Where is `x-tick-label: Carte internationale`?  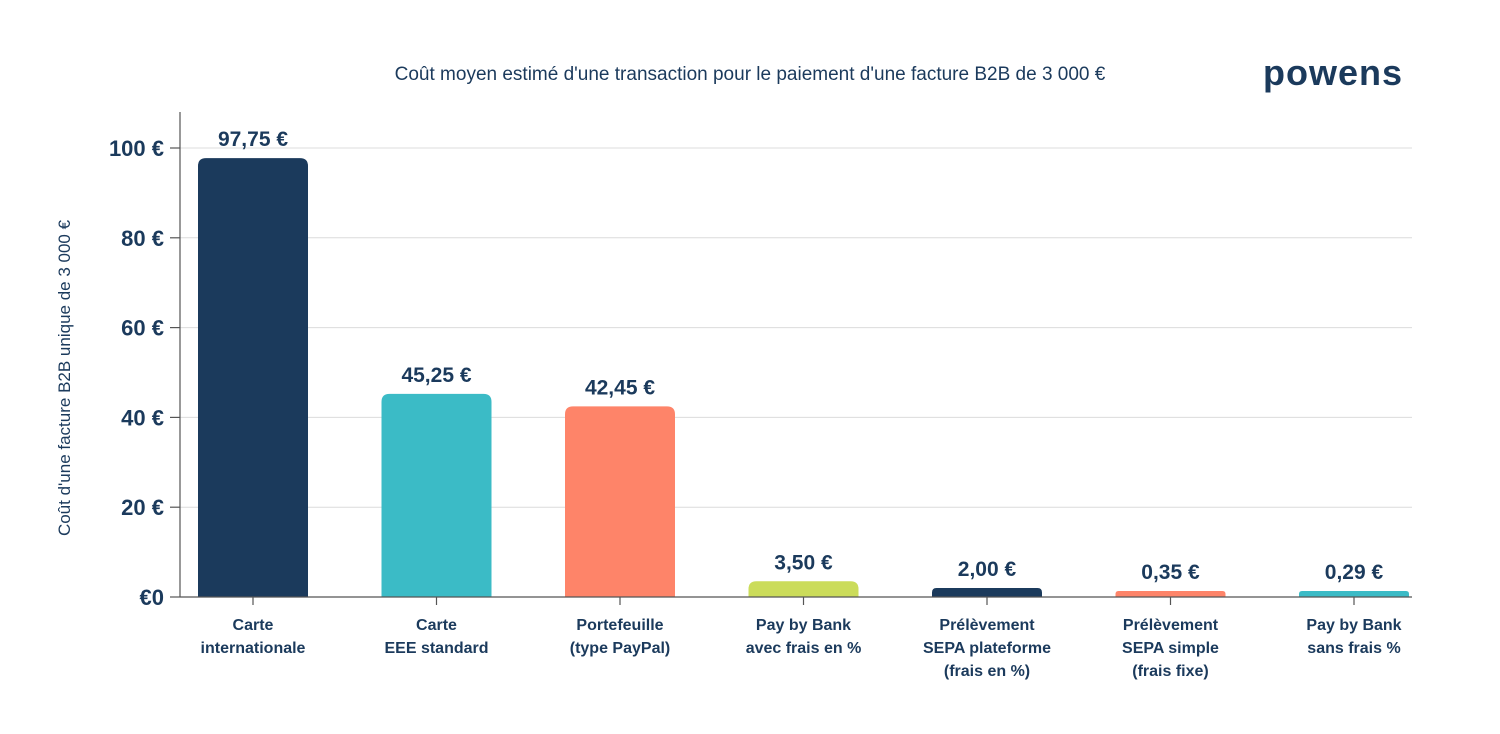 x-tick-label: Carte internationale is located at coordinates (253, 637).